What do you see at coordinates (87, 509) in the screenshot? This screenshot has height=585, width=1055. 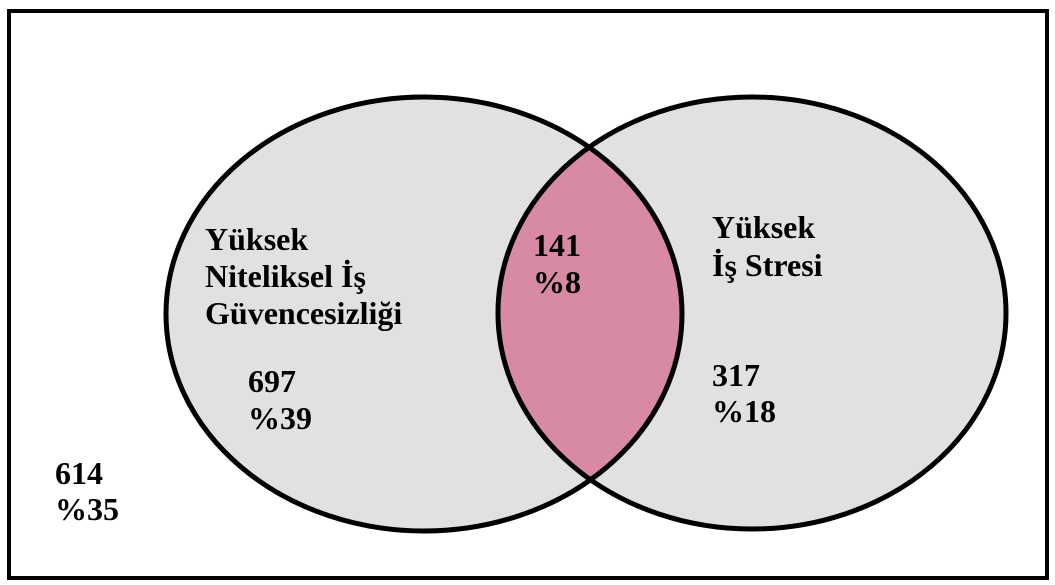 I see `region-percent: %35` at bounding box center [87, 509].